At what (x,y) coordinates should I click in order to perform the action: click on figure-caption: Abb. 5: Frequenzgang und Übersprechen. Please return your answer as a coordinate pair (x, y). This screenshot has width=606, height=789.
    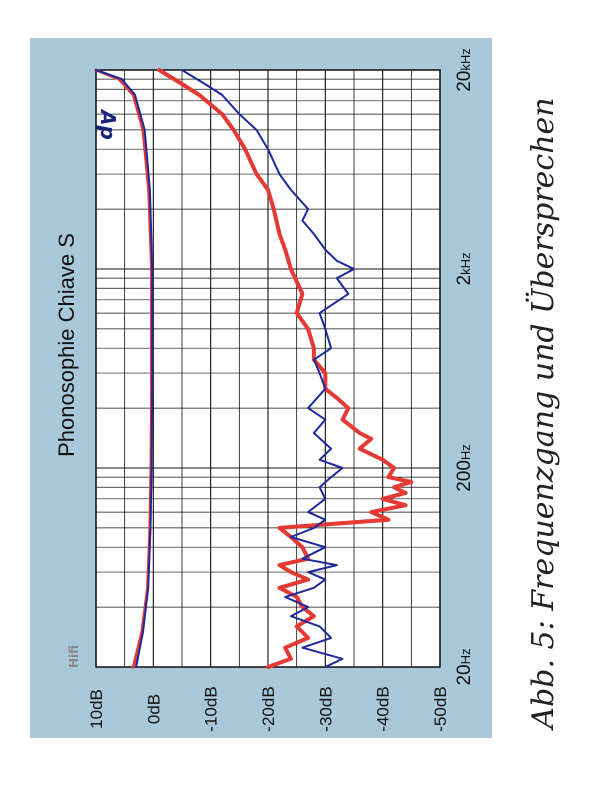
    Looking at the image, I should click on (543, 414).